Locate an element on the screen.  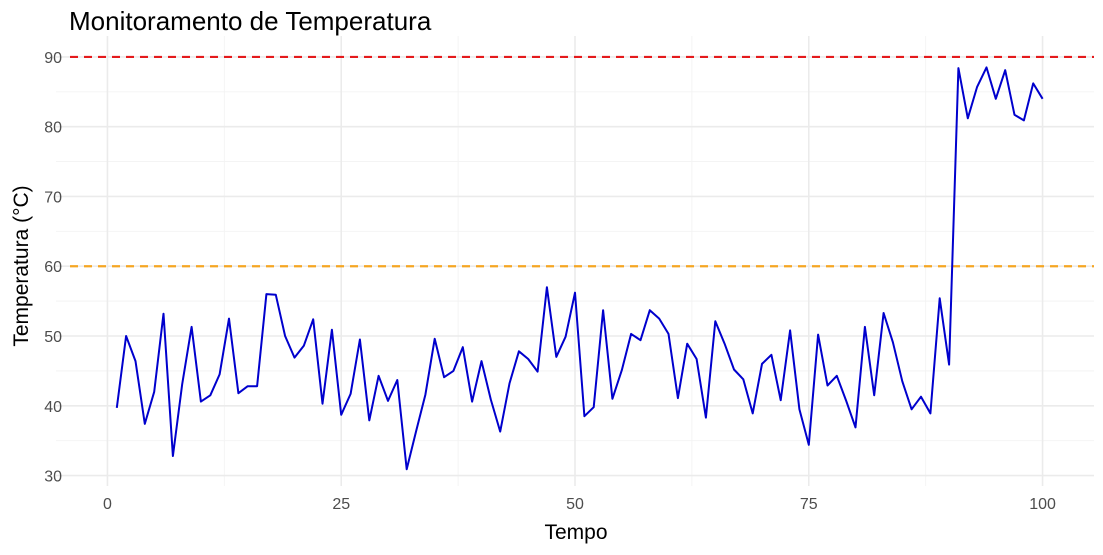
x-axis-ticks: 0 25 50 75 100 is located at coordinates (579, 504).